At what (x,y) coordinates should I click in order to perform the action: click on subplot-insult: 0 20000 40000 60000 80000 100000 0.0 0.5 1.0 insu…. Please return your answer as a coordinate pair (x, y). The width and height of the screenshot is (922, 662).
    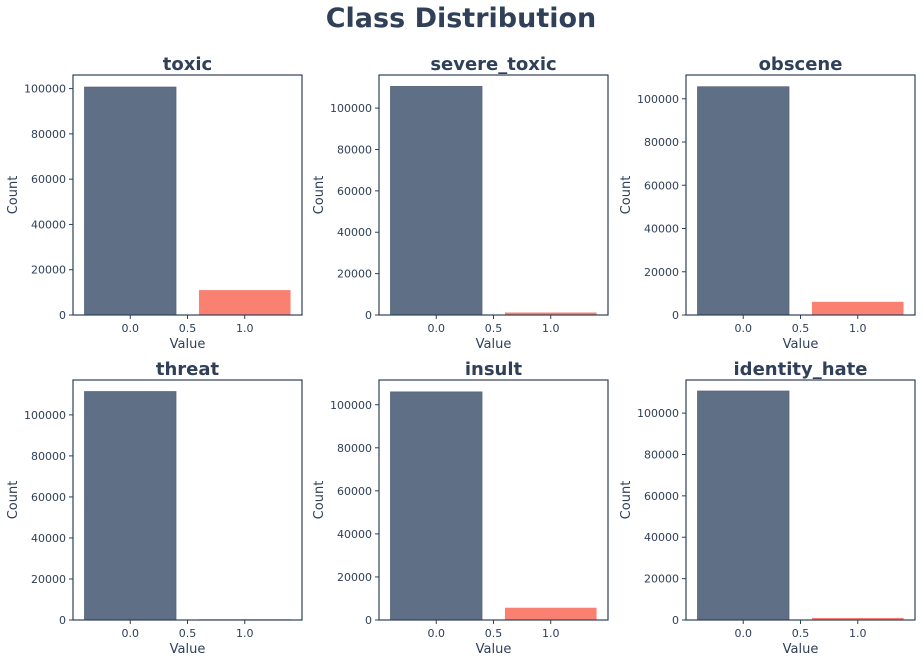
    Looking at the image, I should click on (460, 508).